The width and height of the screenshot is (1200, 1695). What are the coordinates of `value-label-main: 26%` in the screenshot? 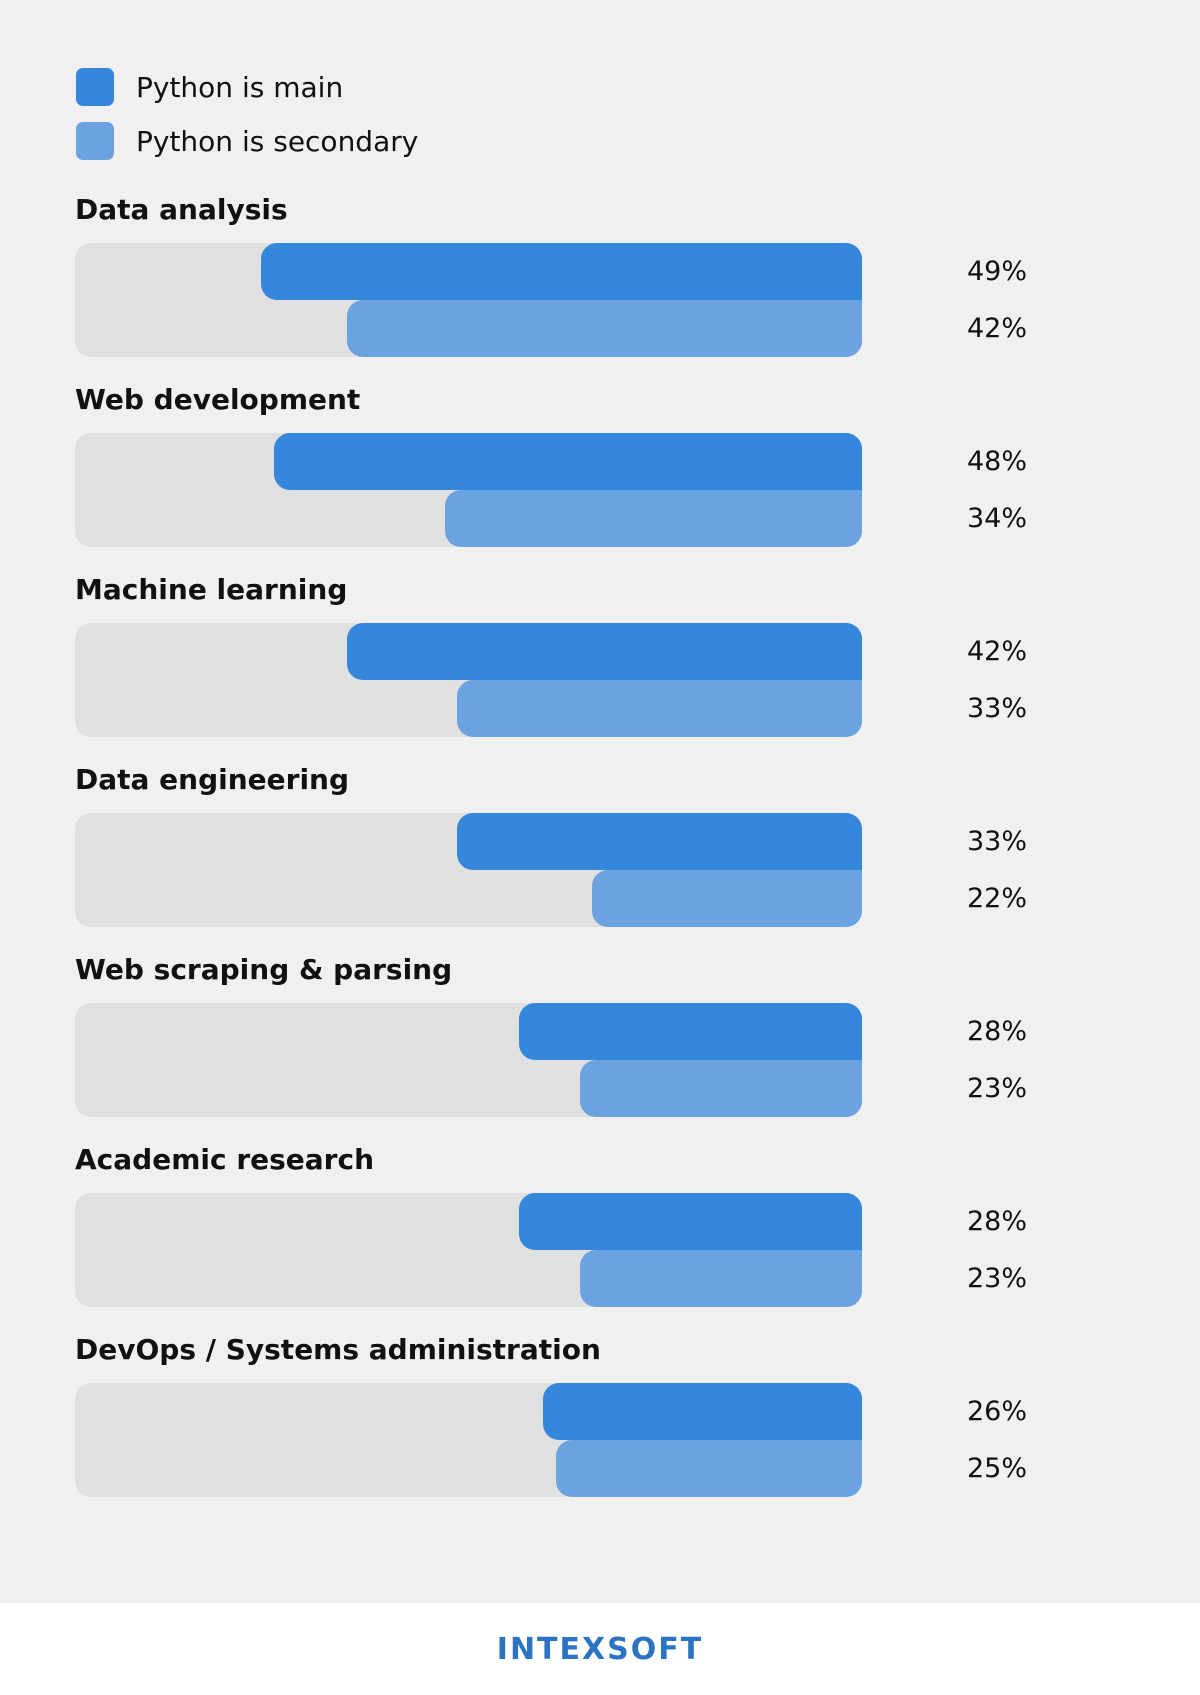 It's located at (997, 1411).